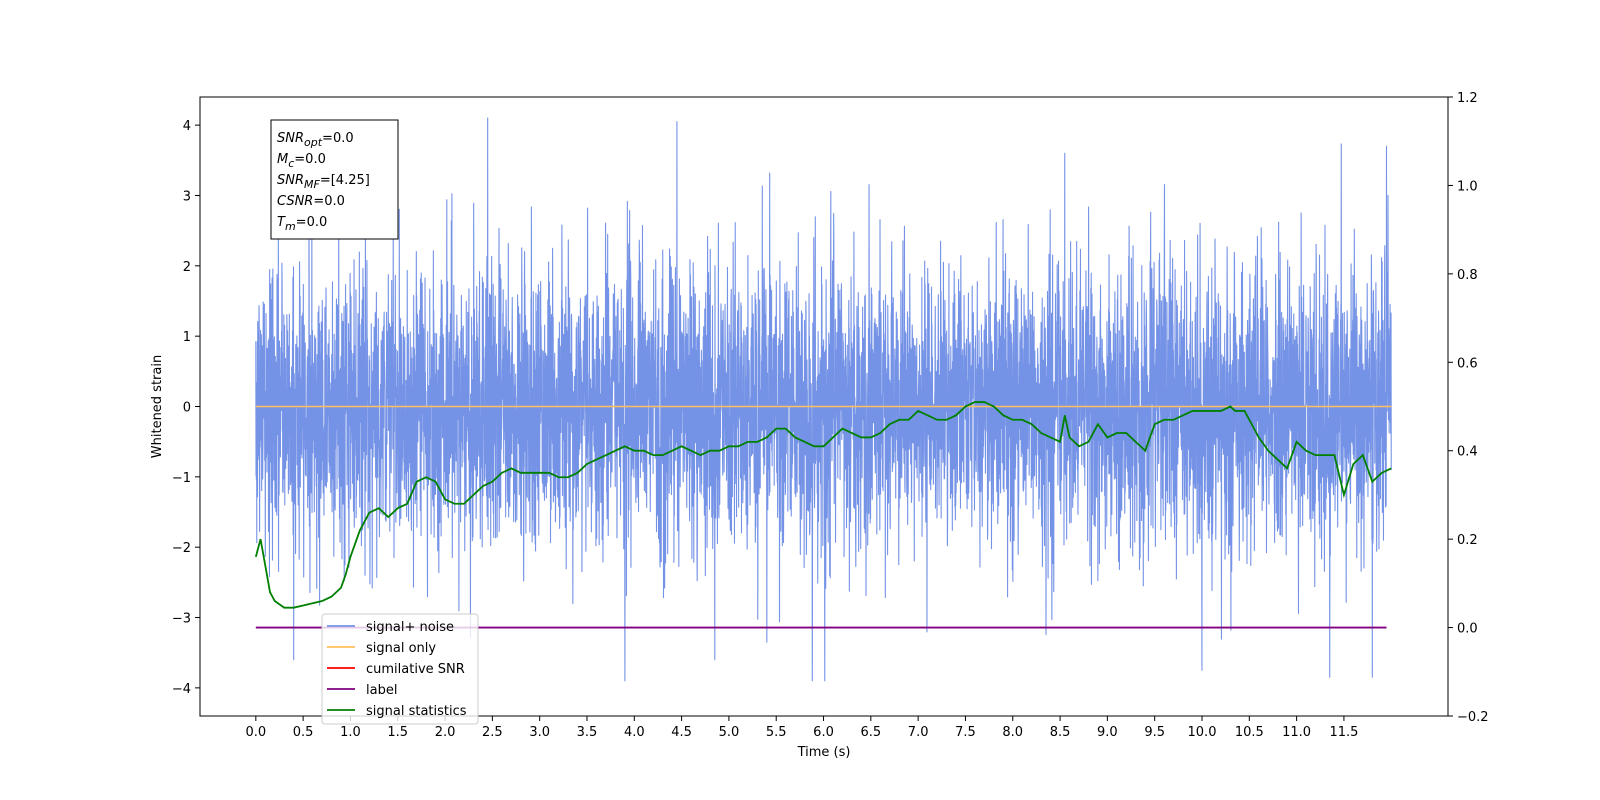 This screenshot has width=1600, height=800. What do you see at coordinates (1467, 629) in the screenshot?
I see `y2-tick-label: 0.0` at bounding box center [1467, 629].